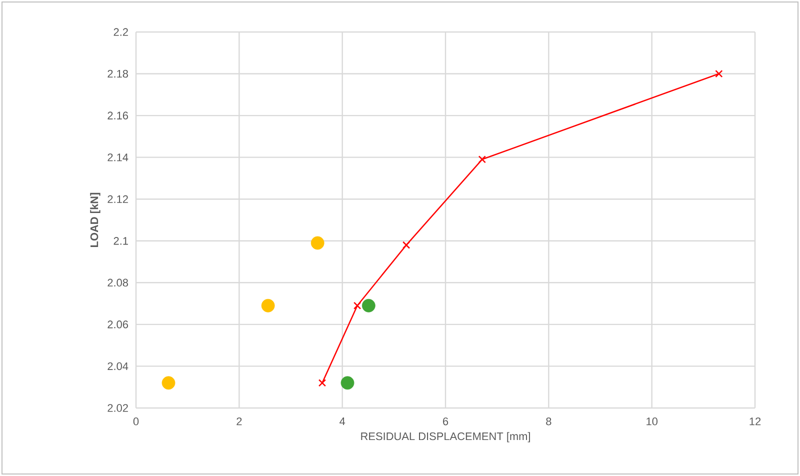 The image size is (800, 476). I want to click on x-tick-label: 10, so click(652, 422).